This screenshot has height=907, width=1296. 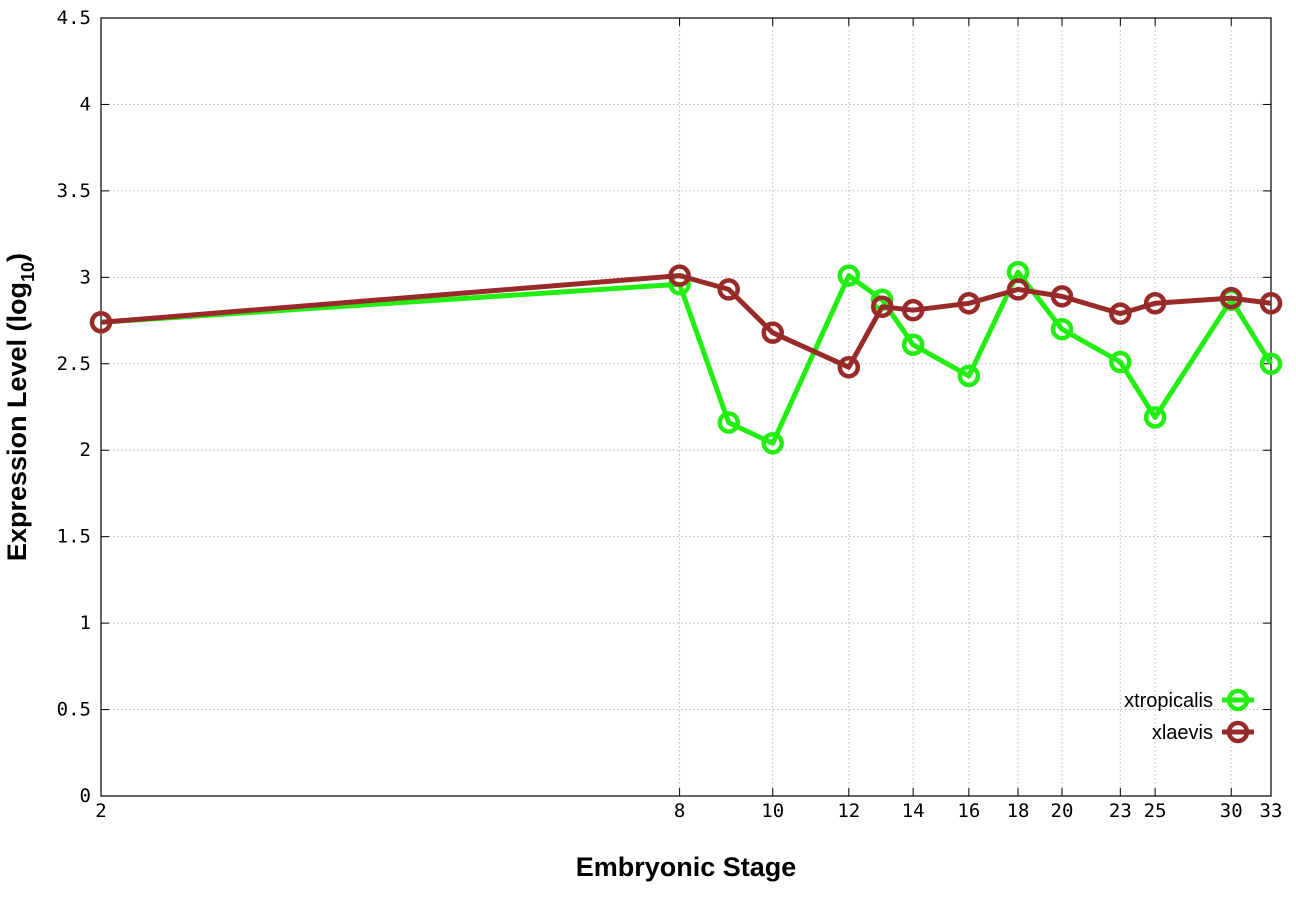 I want to click on y-tick-label: 0.5, so click(x=74, y=710).